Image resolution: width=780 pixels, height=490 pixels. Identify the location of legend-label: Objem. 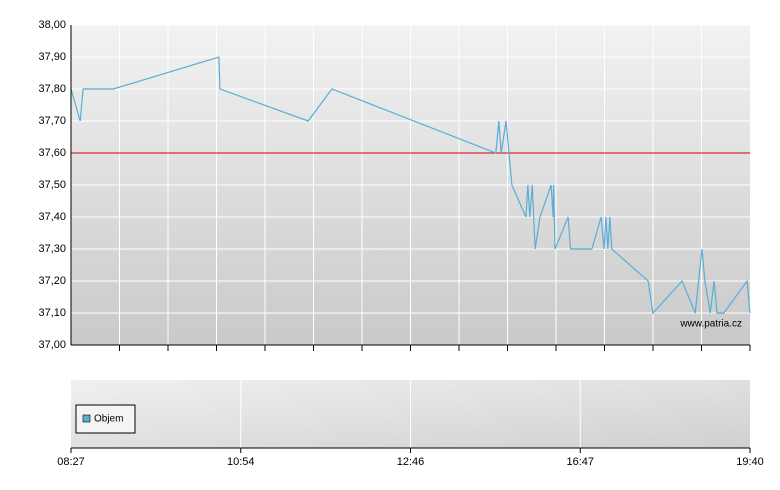
(108, 419).